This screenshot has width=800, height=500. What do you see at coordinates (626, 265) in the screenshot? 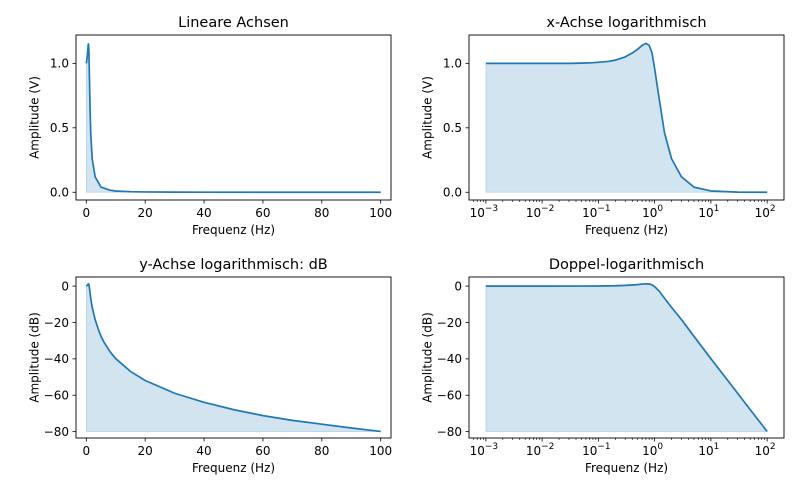
I see `subplot-title: Doppel-logarithmisch` at bounding box center [626, 265].